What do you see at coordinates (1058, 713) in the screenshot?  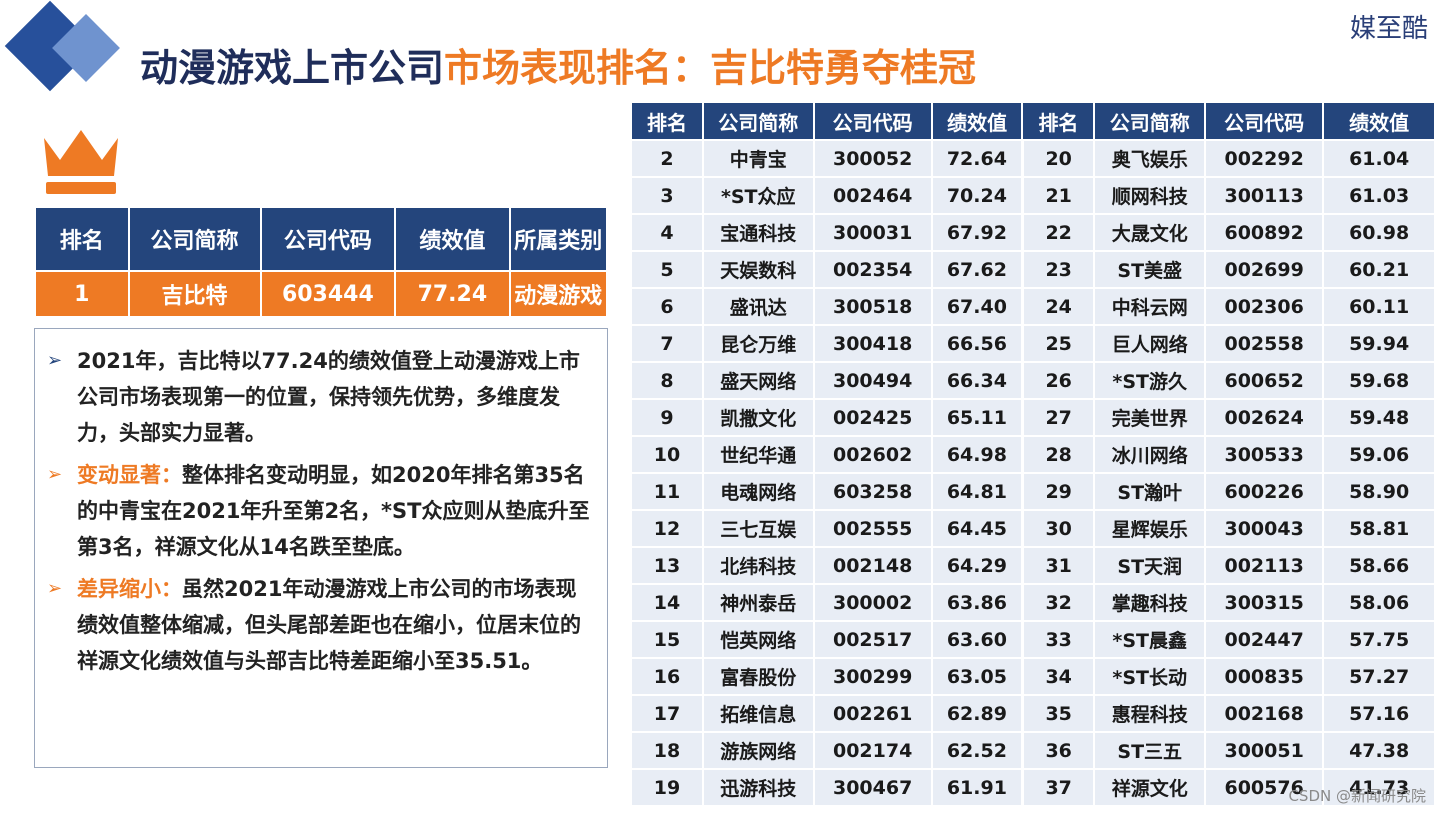 I see `ranking-cell: 35` at bounding box center [1058, 713].